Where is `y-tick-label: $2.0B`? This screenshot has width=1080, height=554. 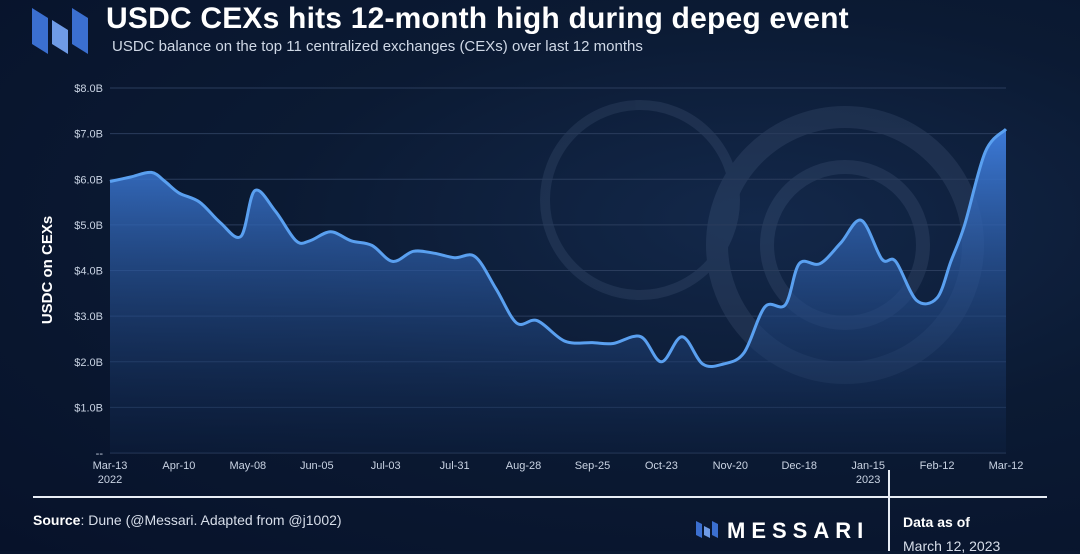
y-tick-label: $2.0B is located at coordinates (88, 363).